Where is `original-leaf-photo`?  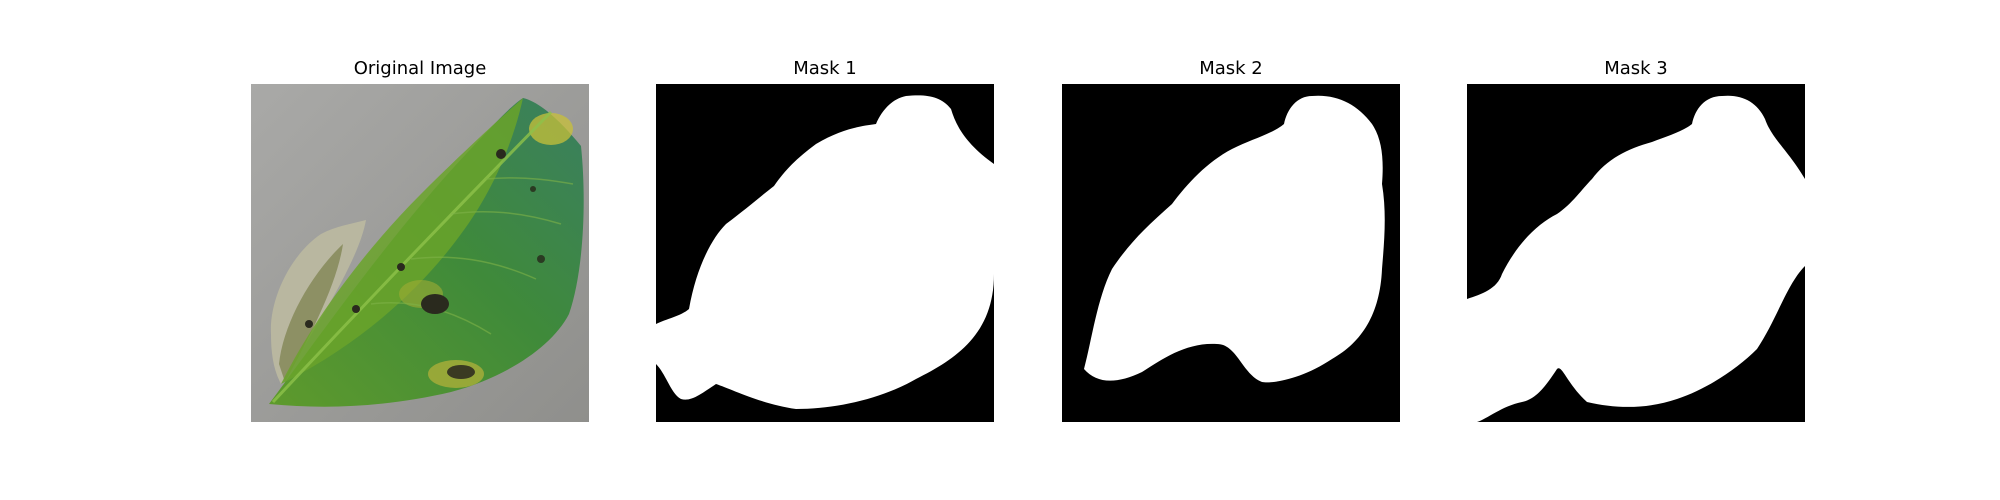
original-leaf-photo is located at coordinates (420, 253).